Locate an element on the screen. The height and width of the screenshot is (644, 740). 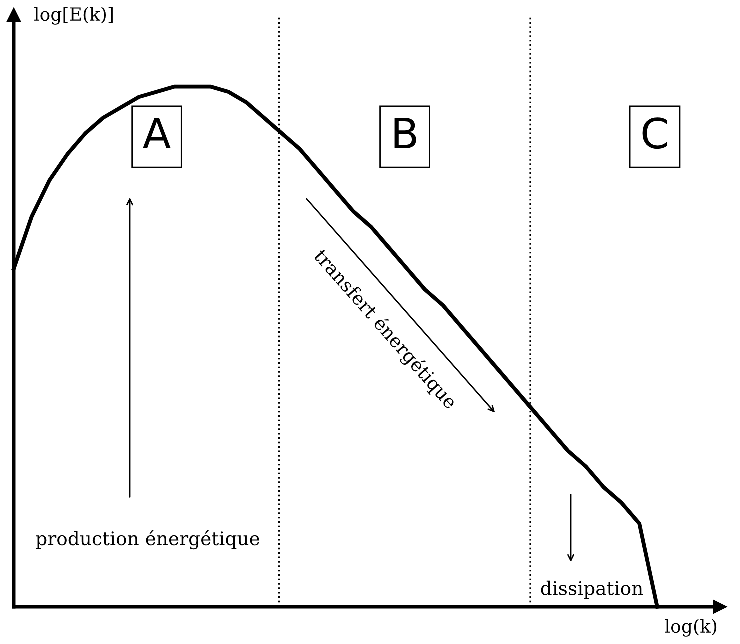
annotation: C is located at coordinates (655, 134).